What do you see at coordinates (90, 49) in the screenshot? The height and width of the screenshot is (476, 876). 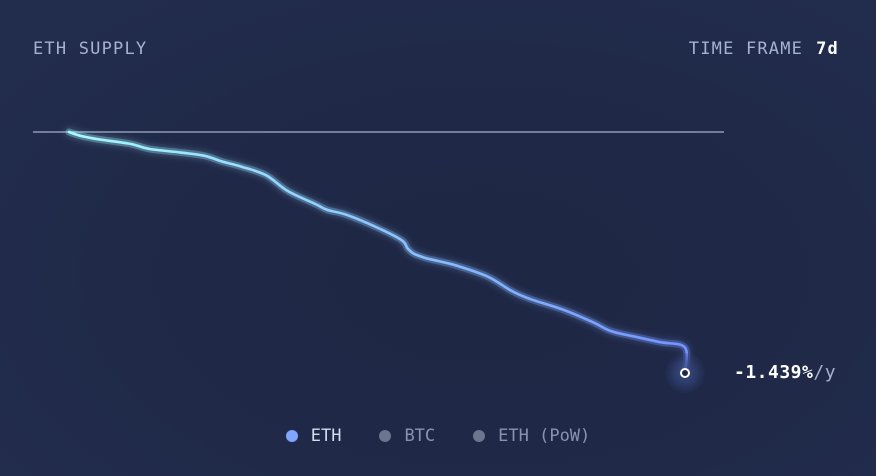 I see `chart-title: ETH SUPPLY` at bounding box center [90, 49].